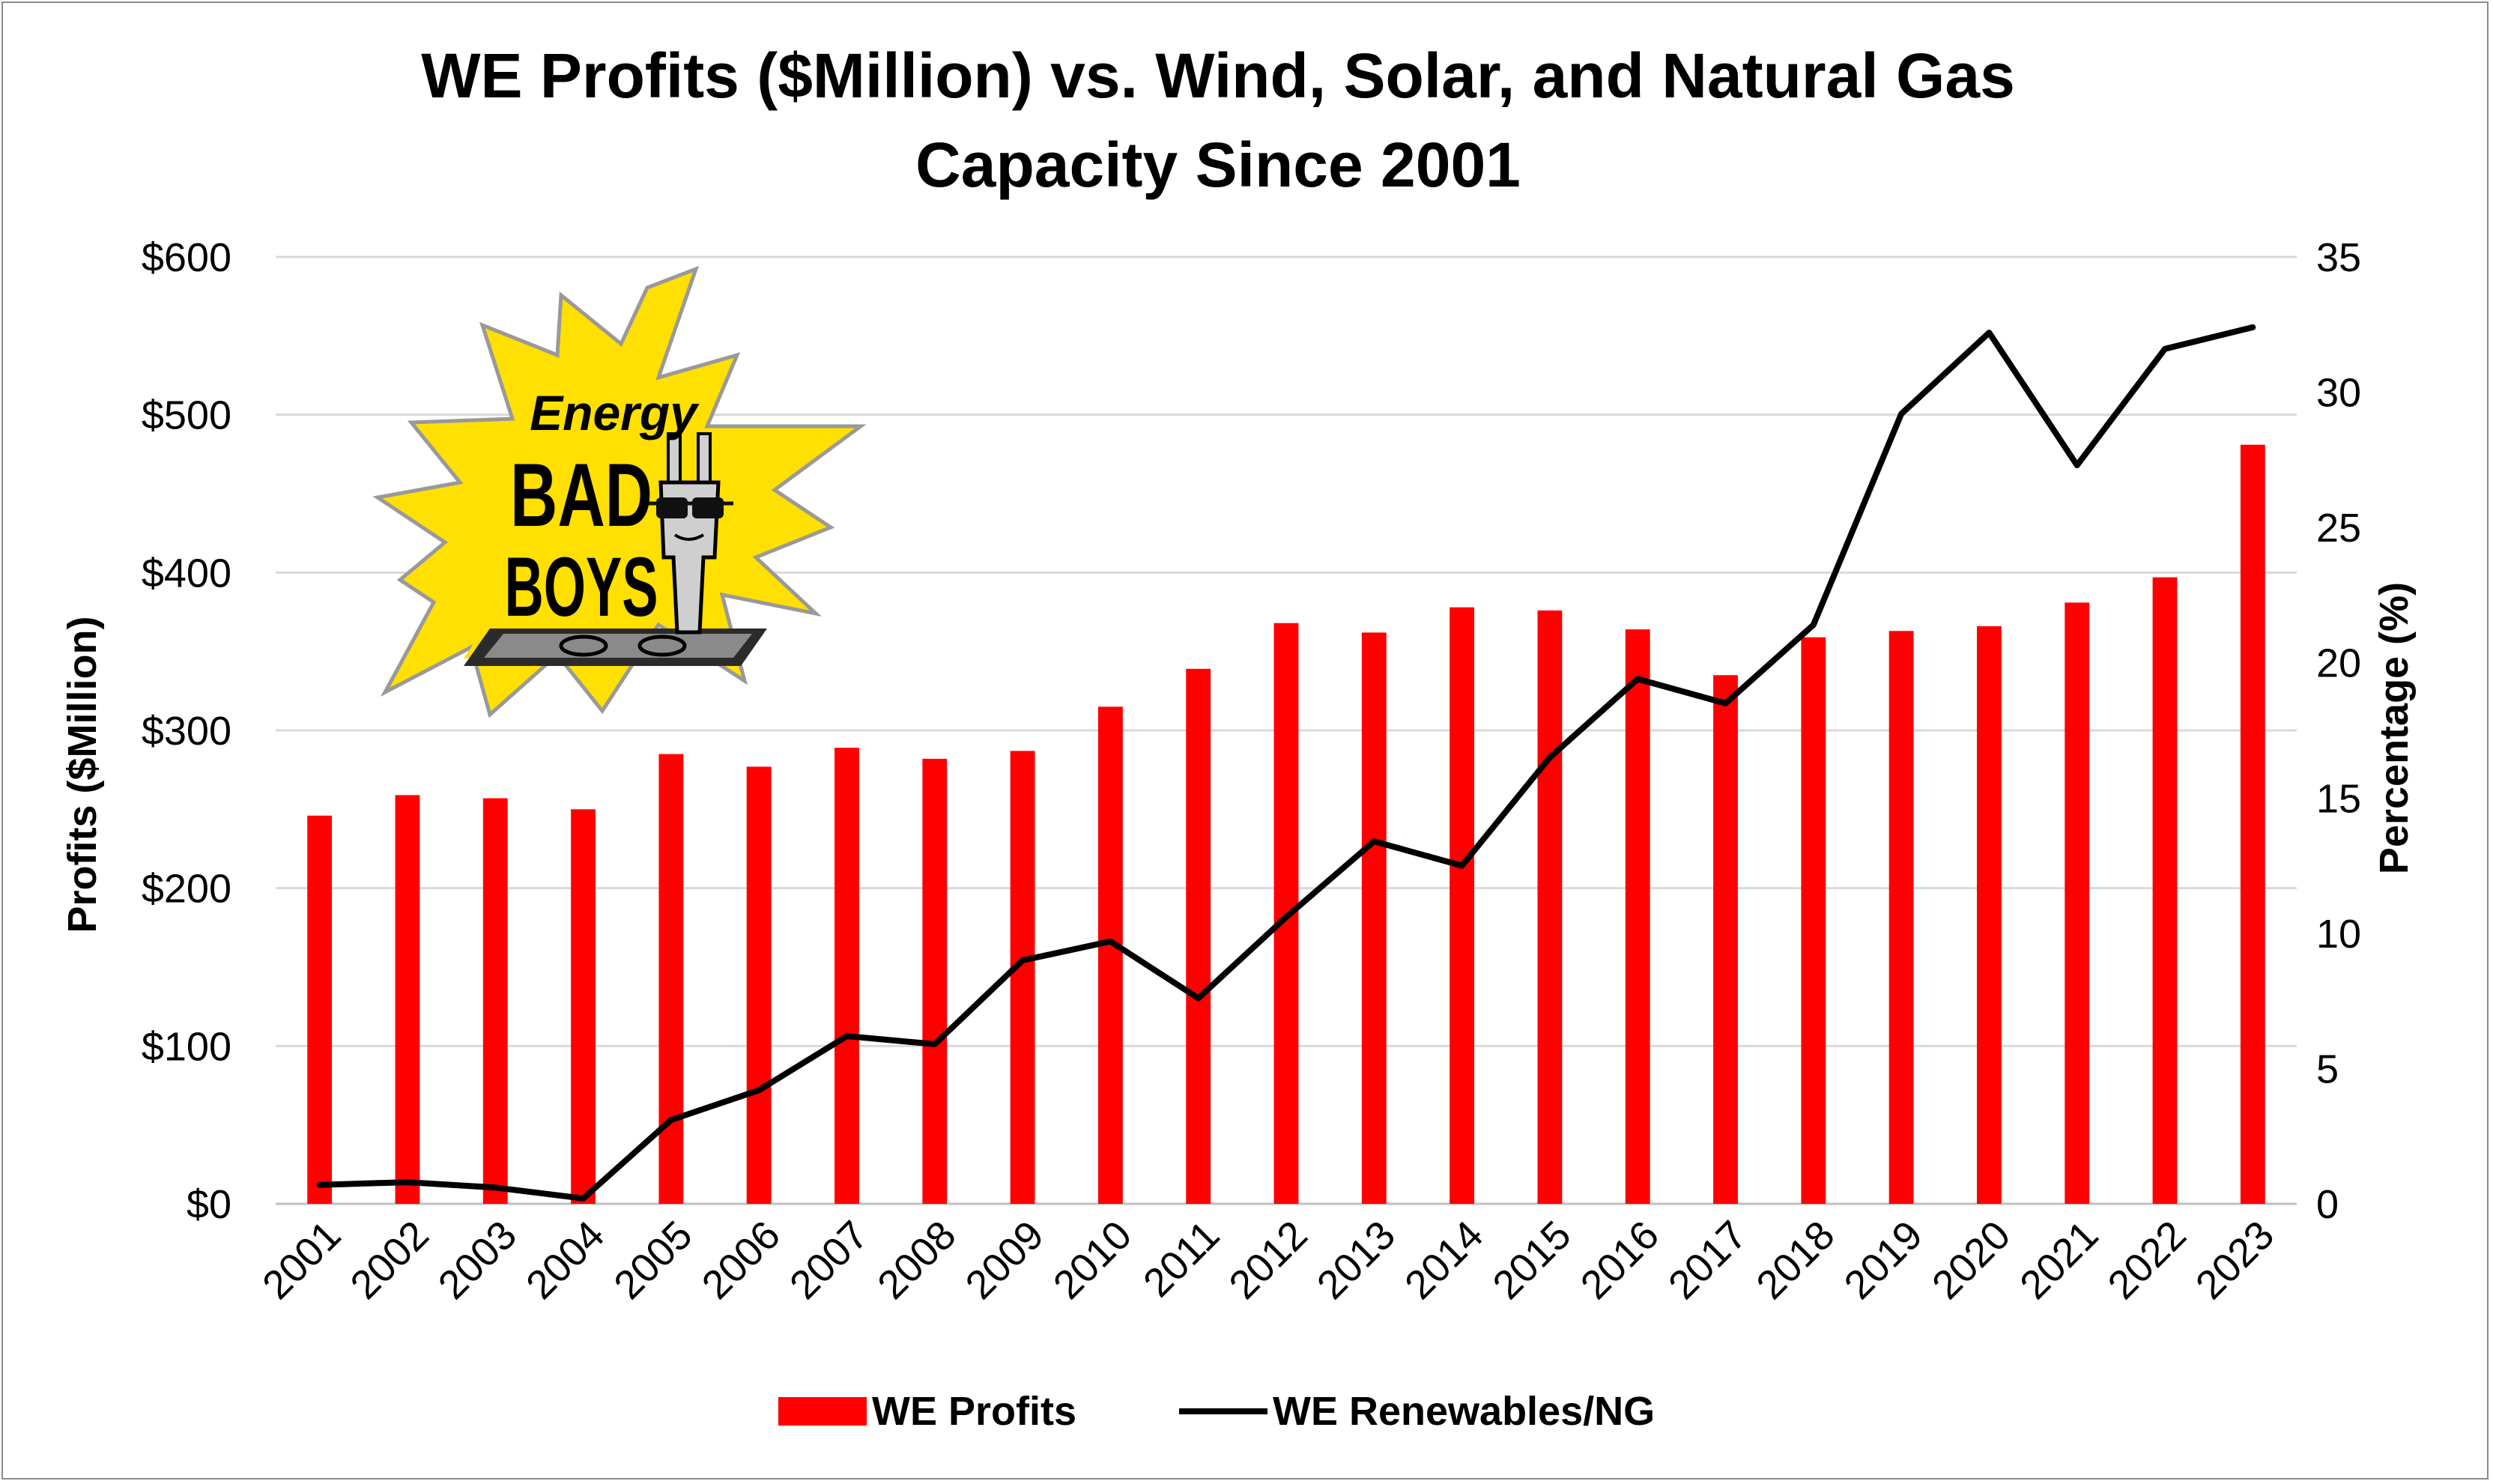 The height and width of the screenshot is (1484, 2493). Describe the element at coordinates (581, 587) in the screenshot. I see `logo-word-boys: BOYS` at that location.